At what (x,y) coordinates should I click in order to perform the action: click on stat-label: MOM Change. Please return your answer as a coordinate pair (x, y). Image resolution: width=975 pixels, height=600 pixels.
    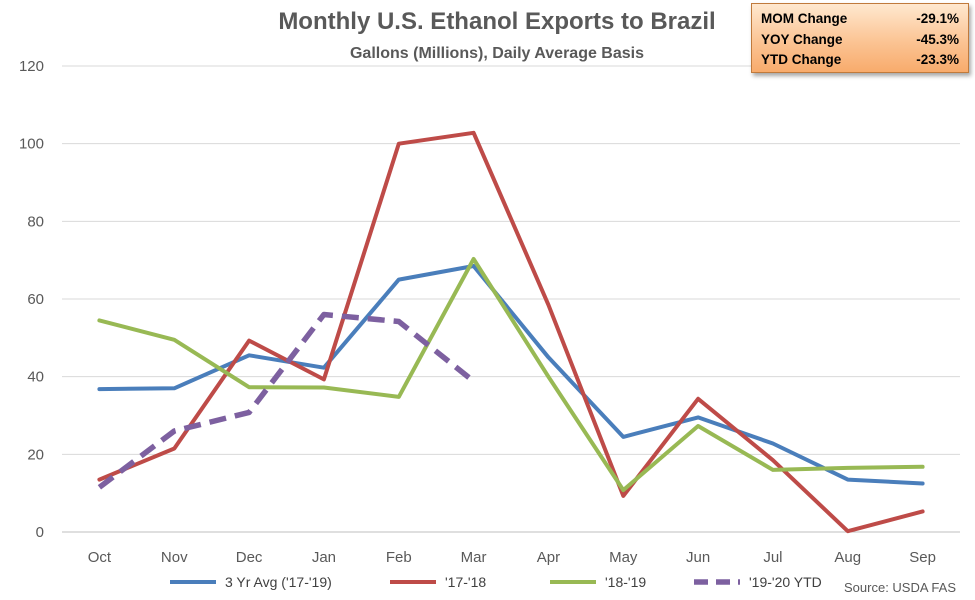
    Looking at the image, I should click on (804, 18).